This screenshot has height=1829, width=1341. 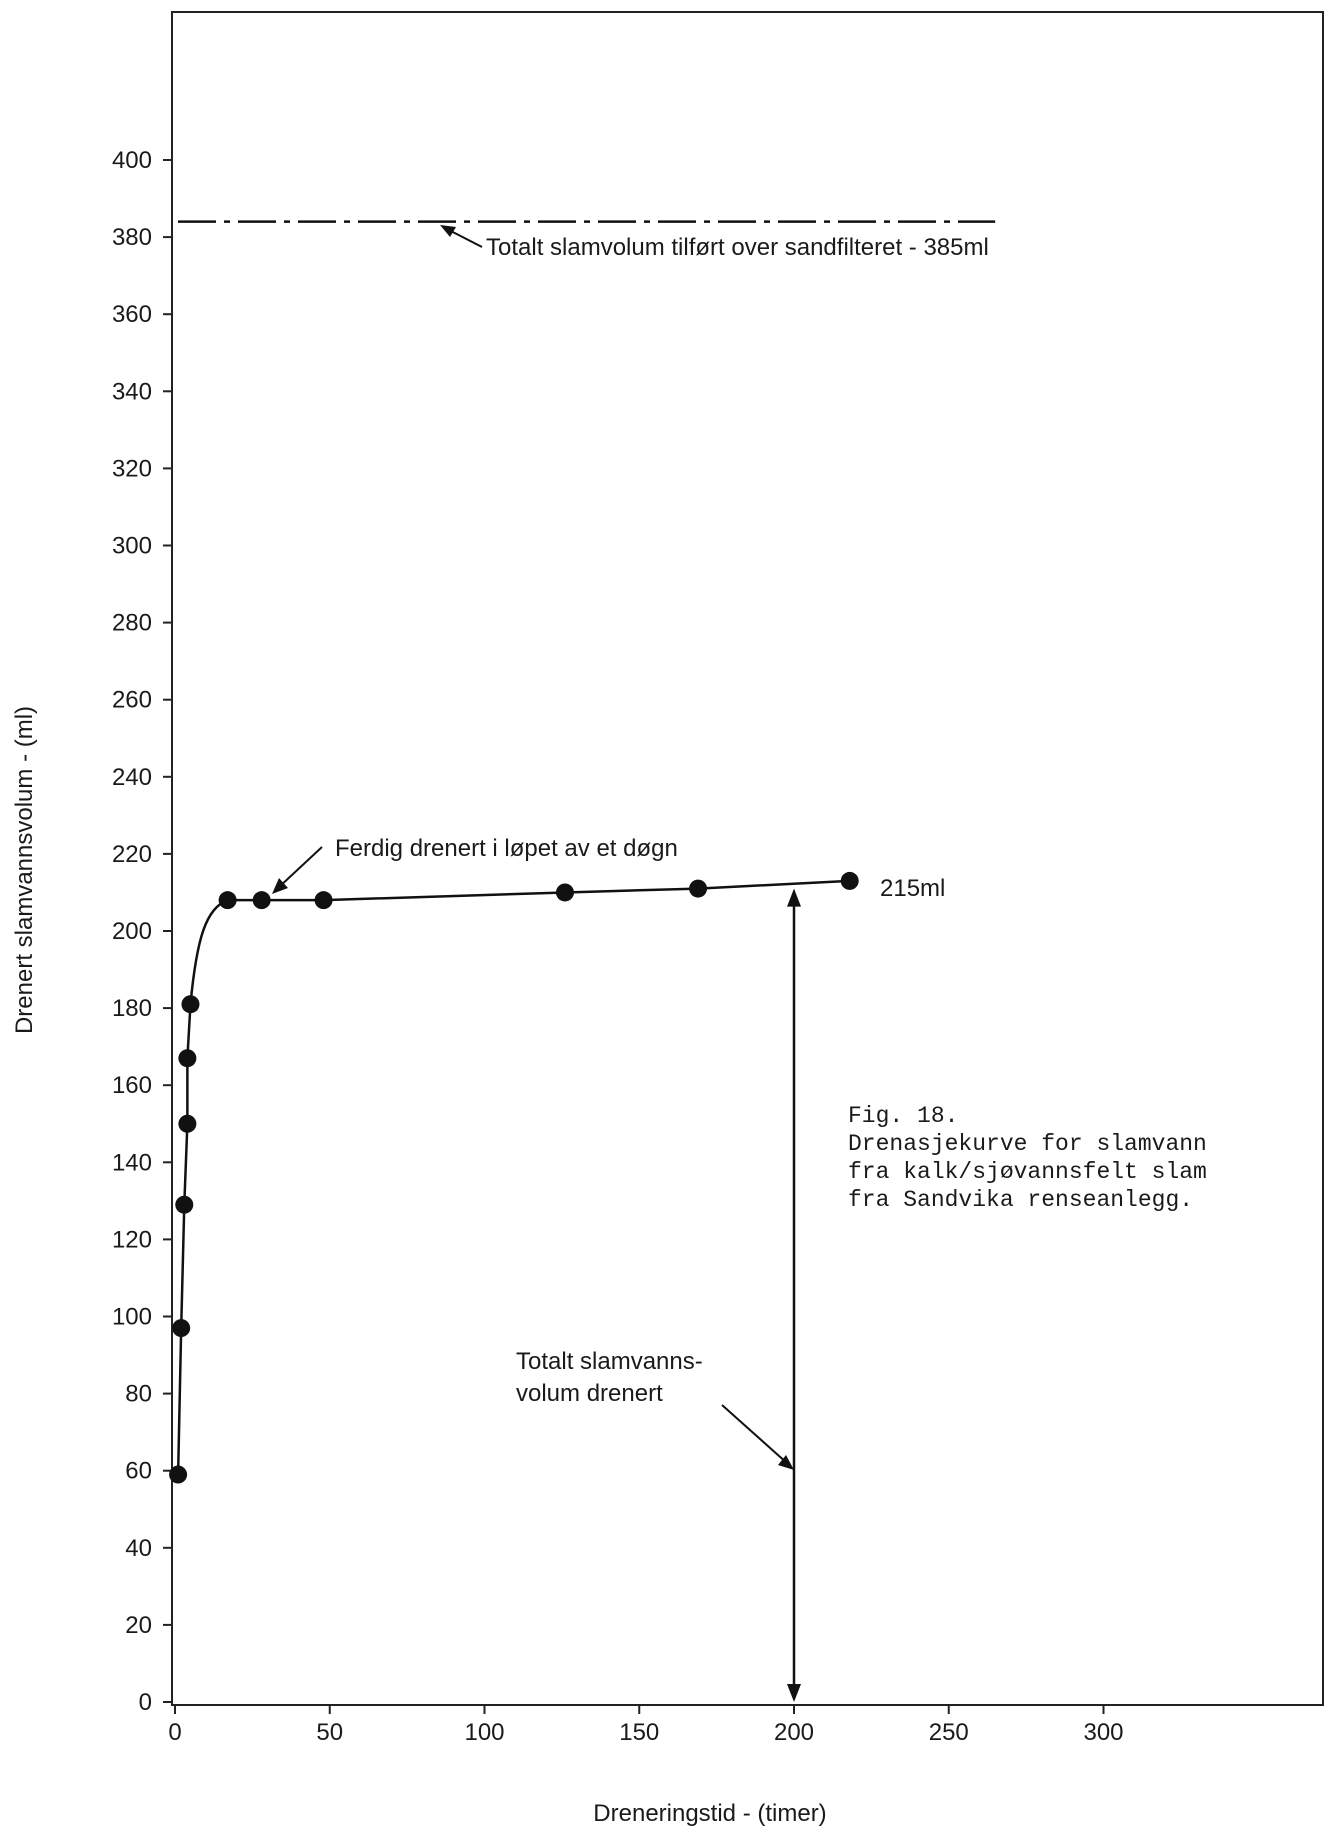 What do you see at coordinates (609, 1361) in the screenshot?
I see `total-water-label-line1: Totalt slamvanns-` at bounding box center [609, 1361].